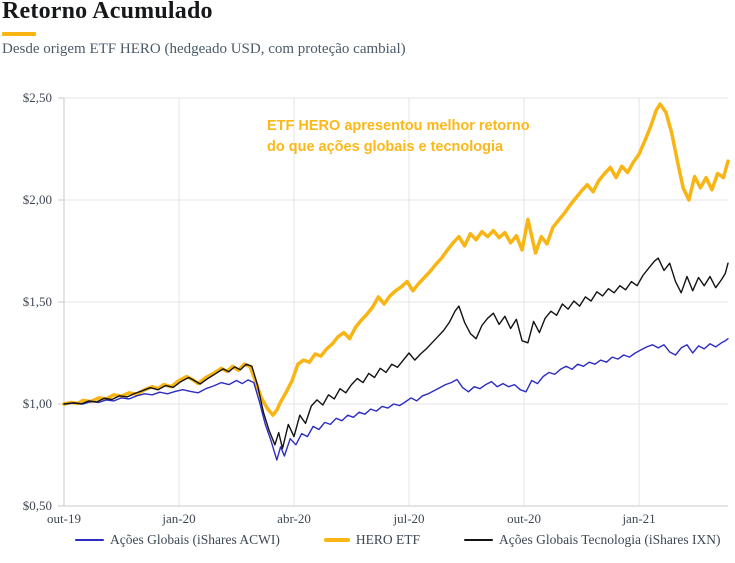 The height and width of the screenshot is (563, 735). I want to click on svg-text: jul-20, so click(409, 518).